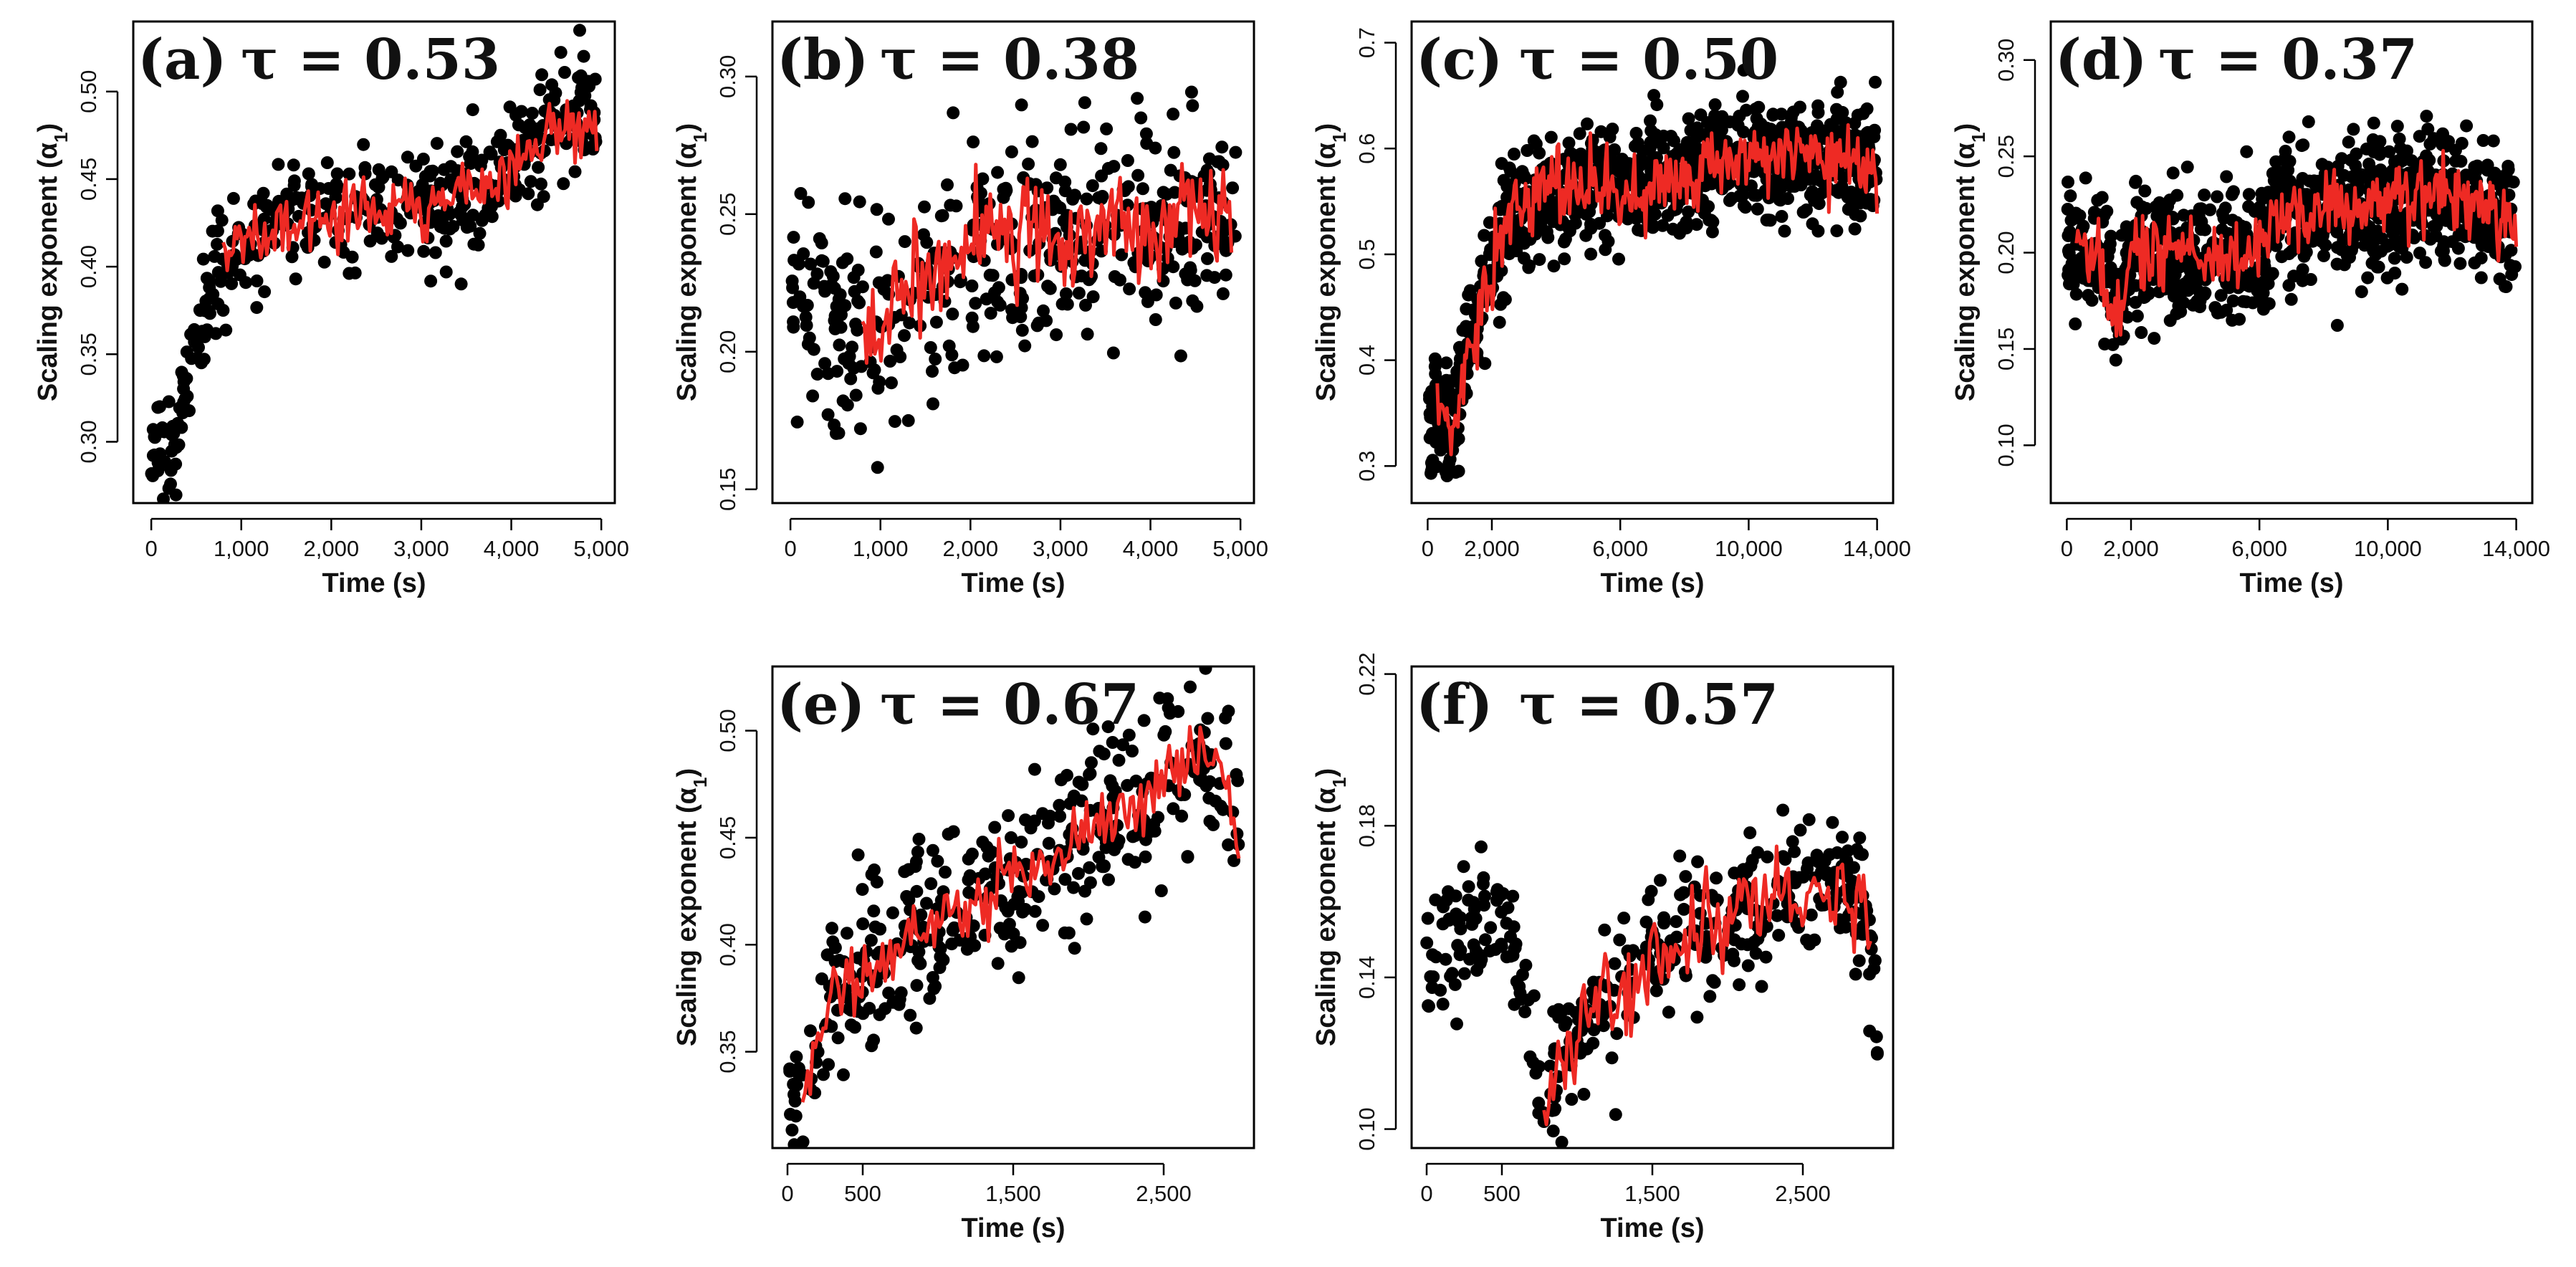 This screenshot has width=2576, height=1267. What do you see at coordinates (1151, 548) in the screenshot?
I see `x-tick-label: 4,000` at bounding box center [1151, 548].